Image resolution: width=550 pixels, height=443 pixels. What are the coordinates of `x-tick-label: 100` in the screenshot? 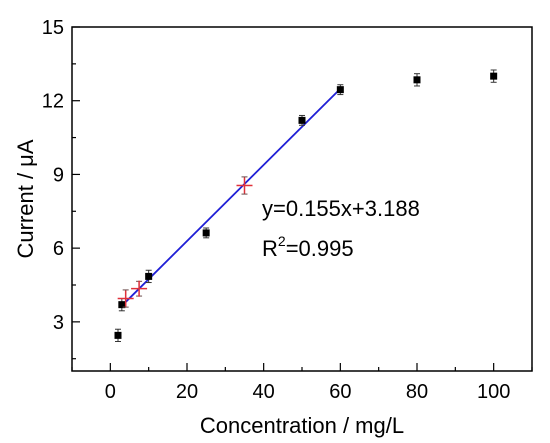 It's located at (493, 392).